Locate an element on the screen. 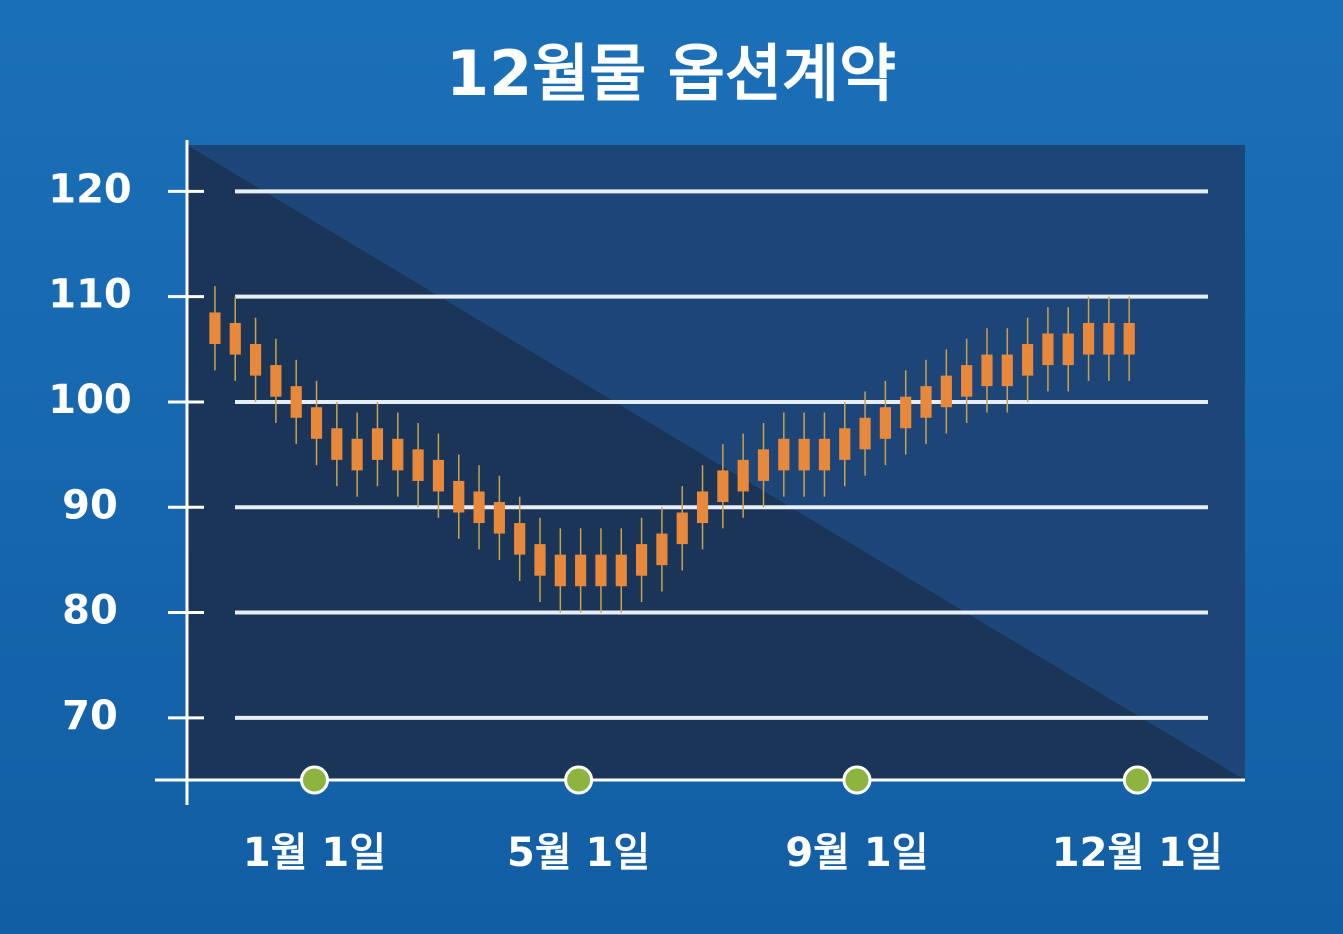  x-tick-label: 12월 1일 is located at coordinates (1137, 853).